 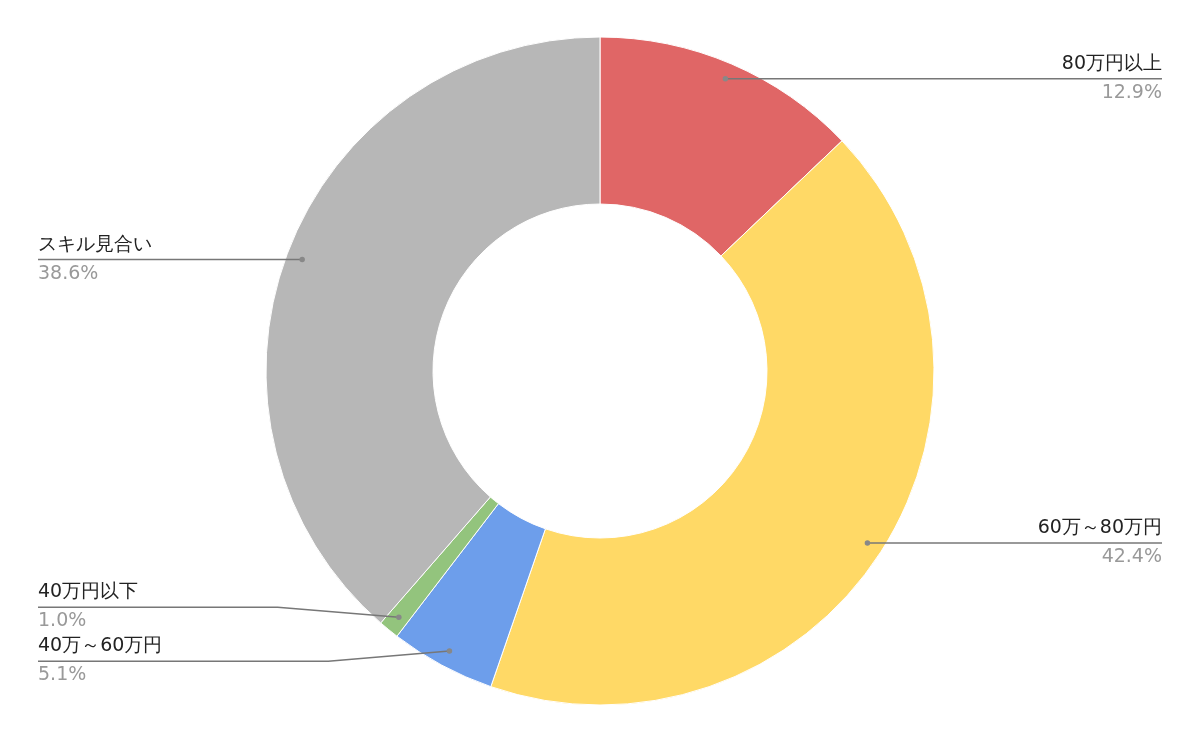 I want to click on slice-label: 40万円以下, so click(x=88, y=590).